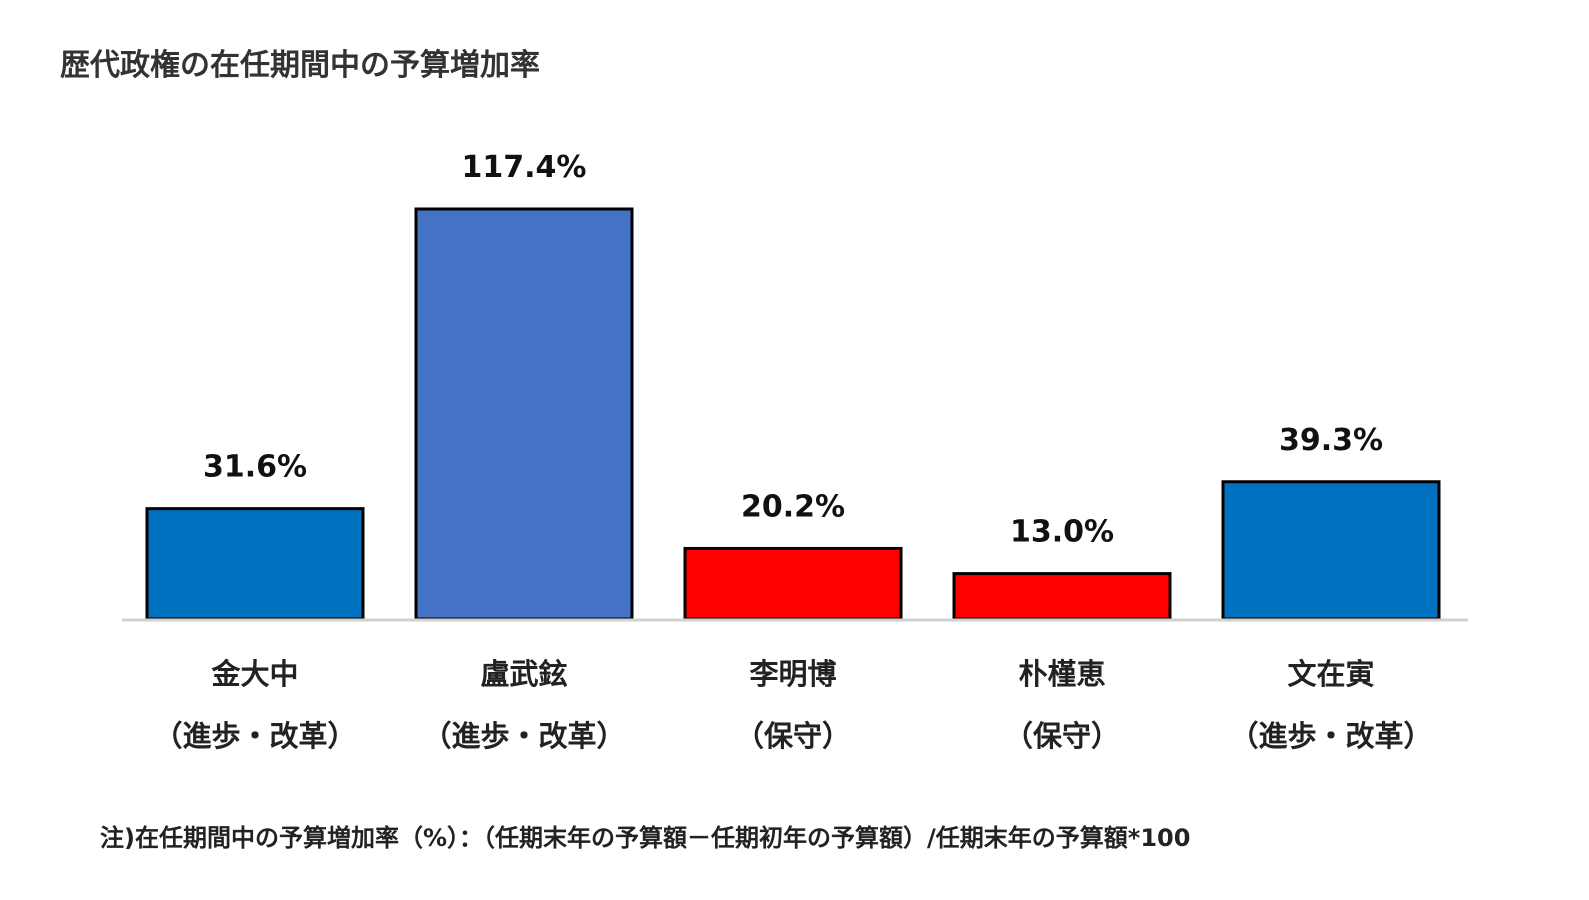 Image resolution: width=1589 pixels, height=900 pixels. What do you see at coordinates (254, 674) in the screenshot?
I see `category-label-1: 金大中` at bounding box center [254, 674].